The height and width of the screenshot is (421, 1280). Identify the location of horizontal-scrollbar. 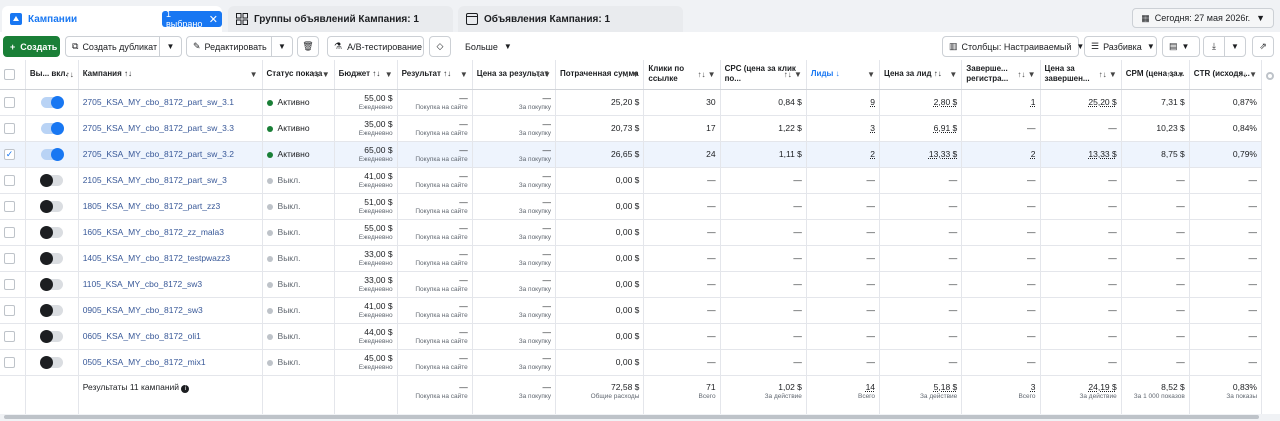
(640, 417).